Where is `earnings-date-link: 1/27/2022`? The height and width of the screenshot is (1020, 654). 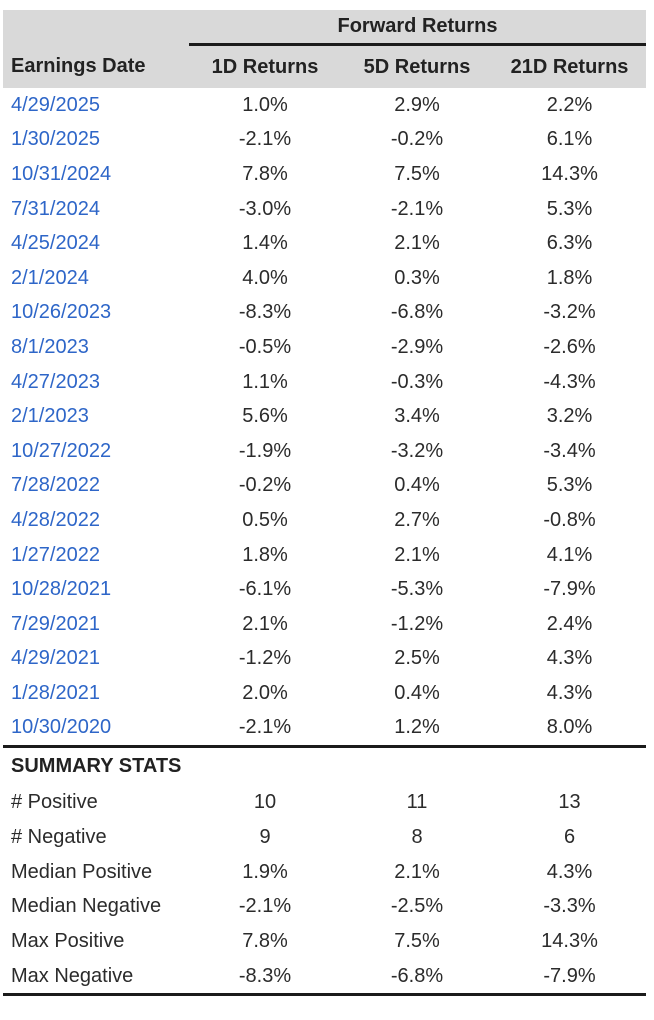
earnings-date-link: 1/27/2022 is located at coordinates (55, 554).